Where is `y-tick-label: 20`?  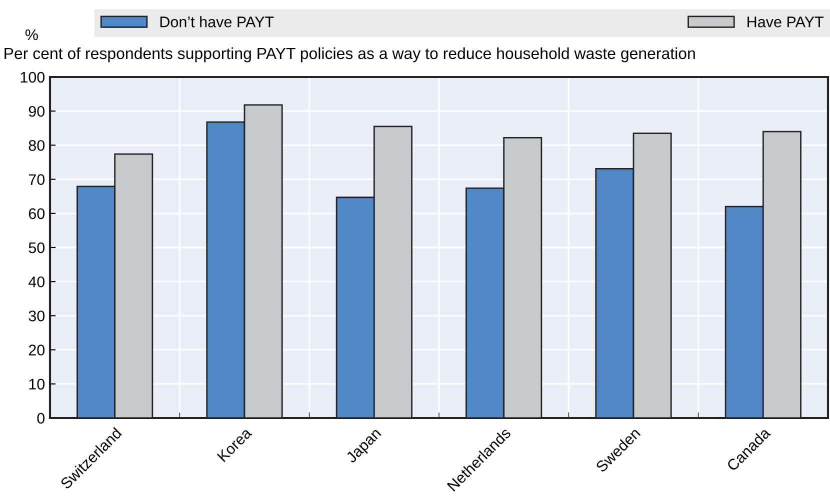 y-tick-label: 20 is located at coordinates (36, 350).